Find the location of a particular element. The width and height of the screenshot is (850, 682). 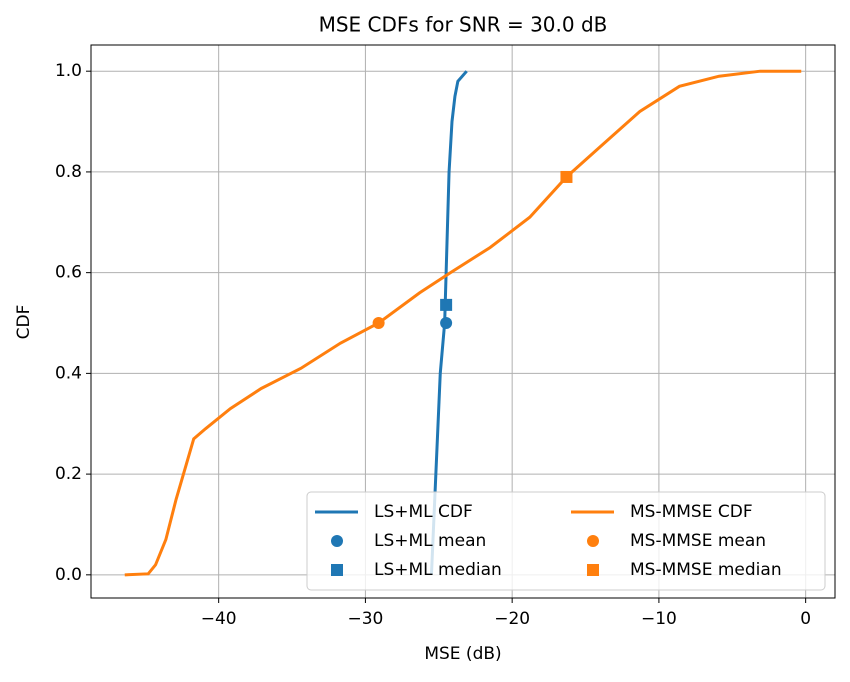

cdf-line is located at coordinates (448, 322).